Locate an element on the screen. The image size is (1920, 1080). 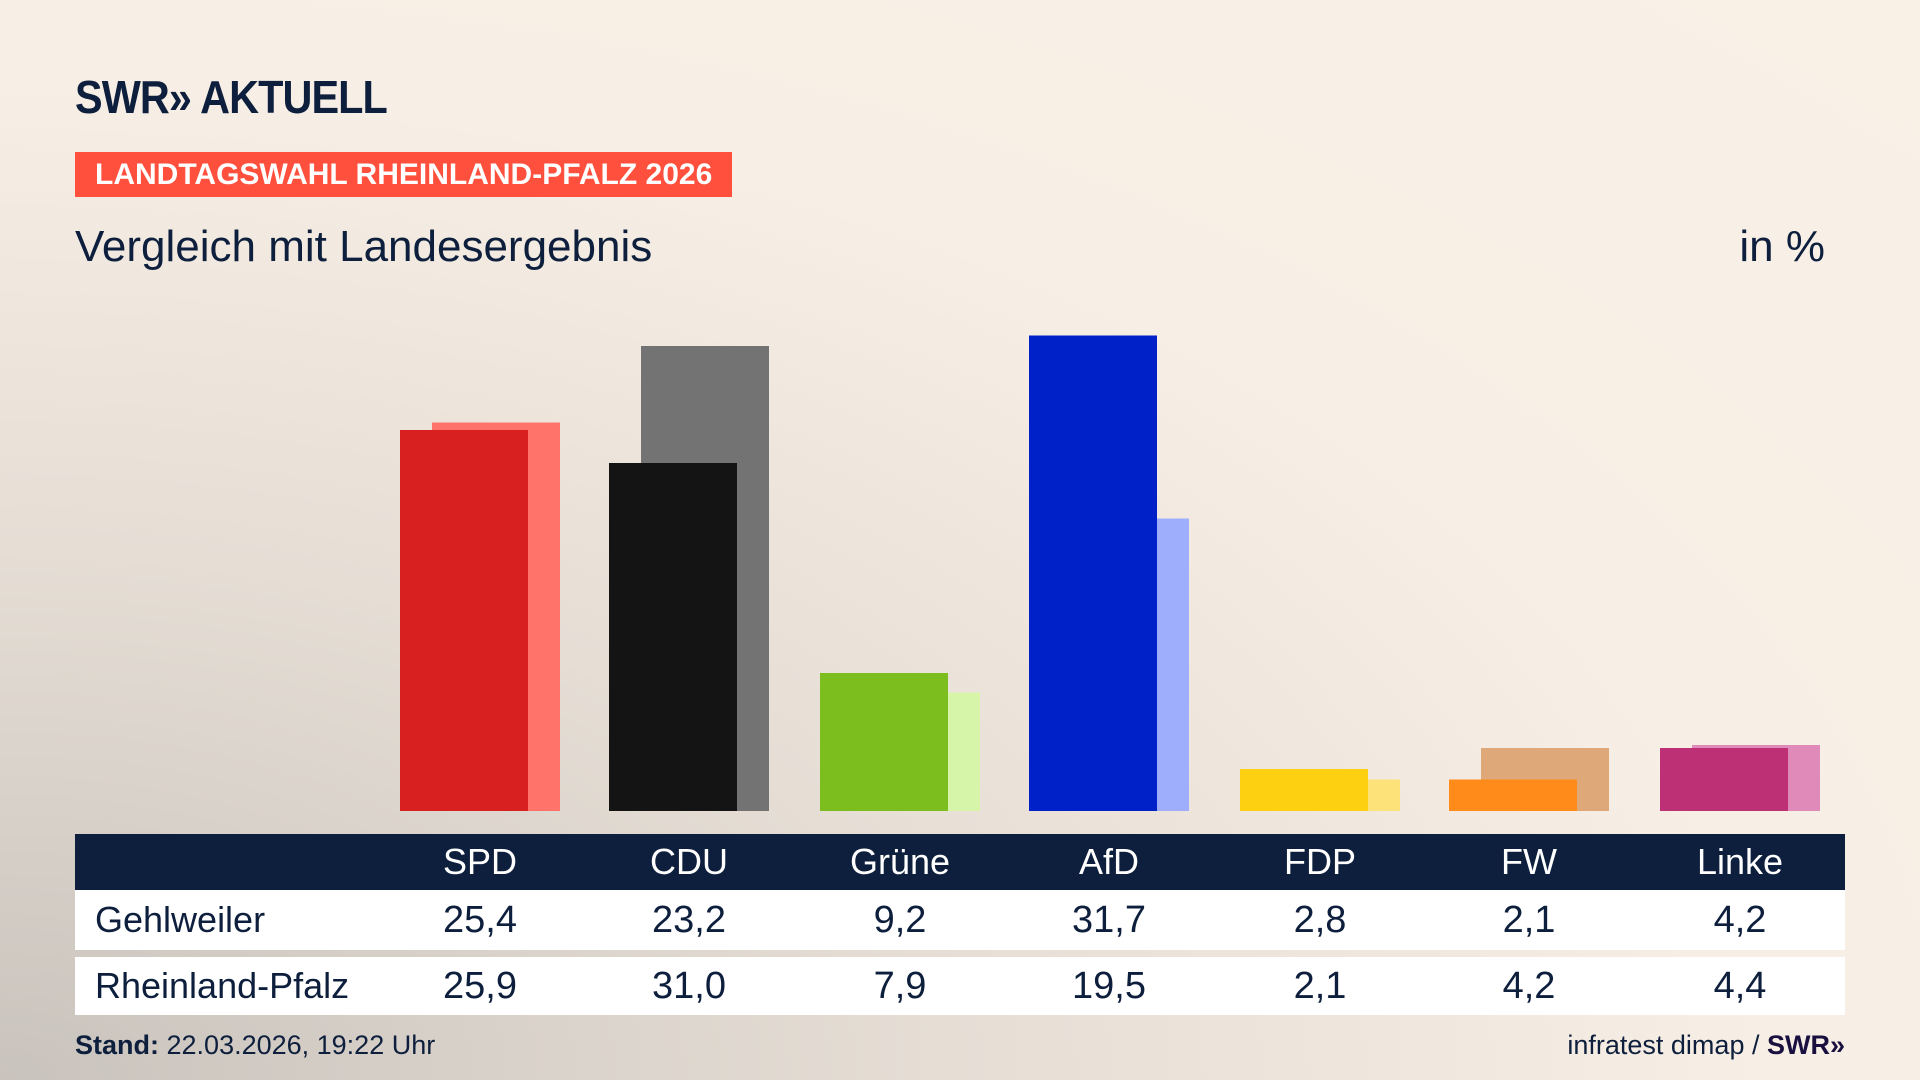
chart-subtitle: Vergleich mit Landesergebnis is located at coordinates (364, 246).